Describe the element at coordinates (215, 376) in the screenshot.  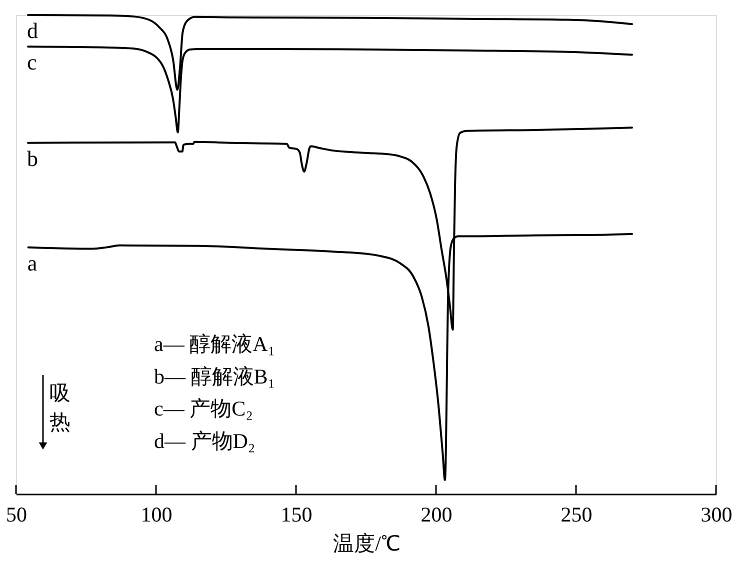
I see `annotation: b— 醇解液B₁` at that location.